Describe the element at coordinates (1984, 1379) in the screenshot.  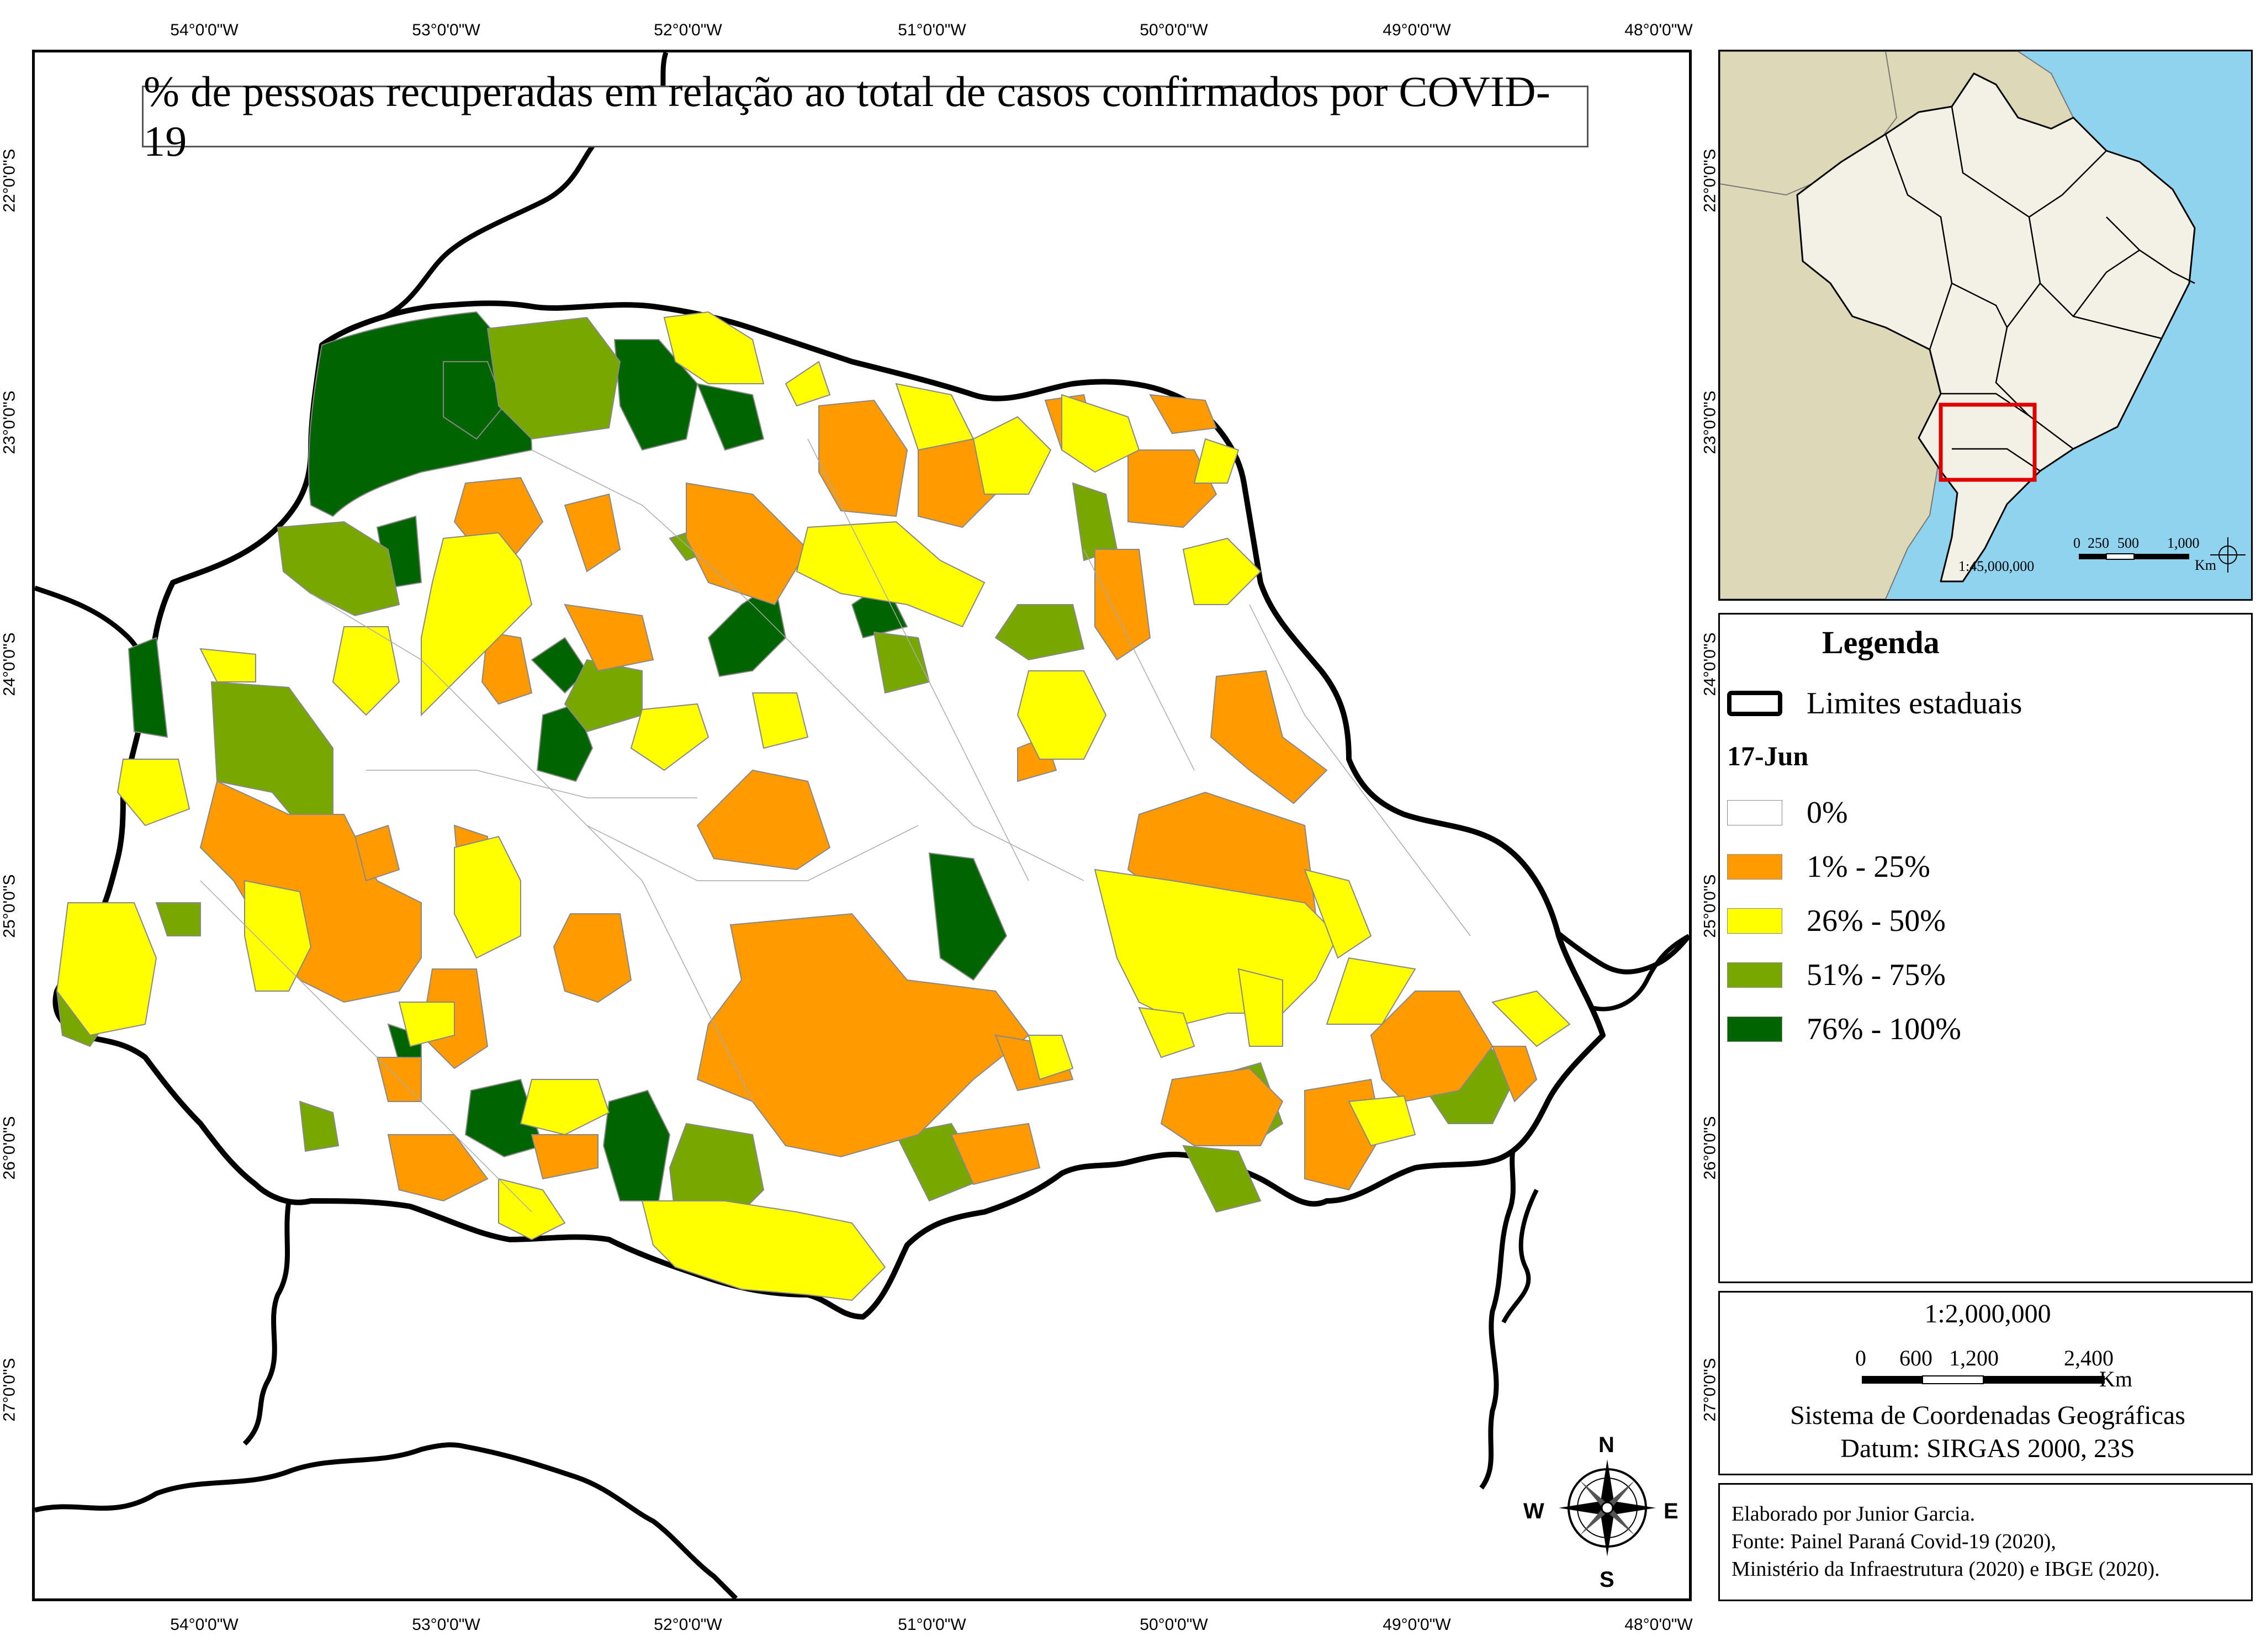
I see `scale-bar` at that location.